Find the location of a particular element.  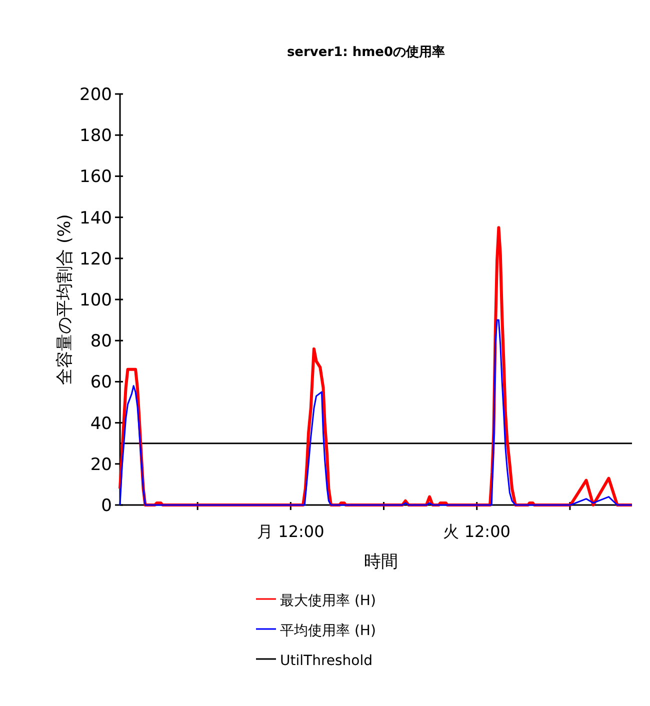

legend-label: UtilThreshold is located at coordinates (326, 661).